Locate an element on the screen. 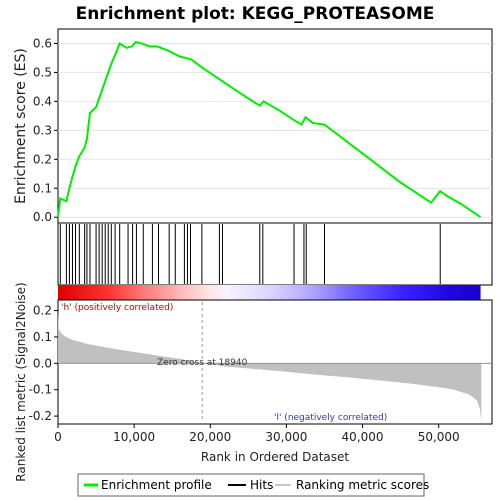  es-y-tick-label: 0.1 is located at coordinates (42, 188).